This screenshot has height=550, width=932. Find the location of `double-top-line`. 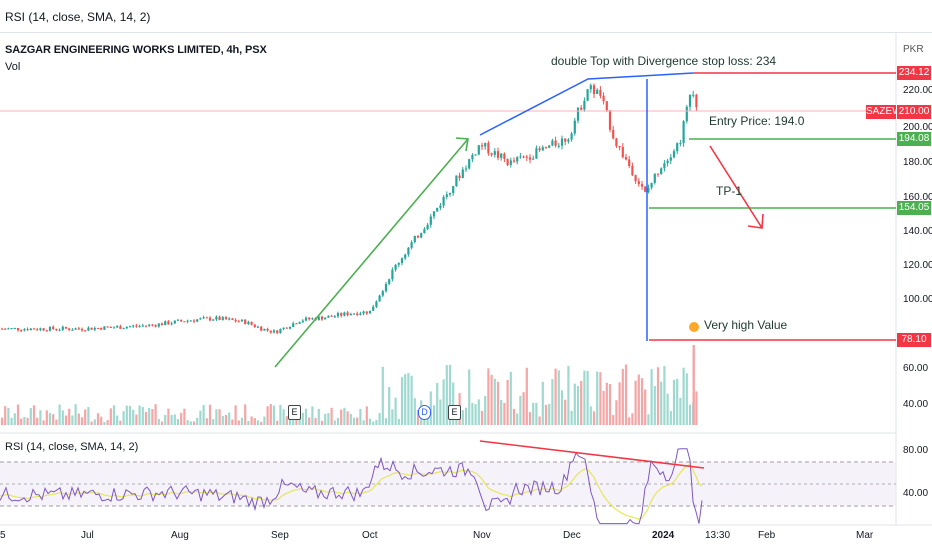

double-top-line is located at coordinates (586, 104).